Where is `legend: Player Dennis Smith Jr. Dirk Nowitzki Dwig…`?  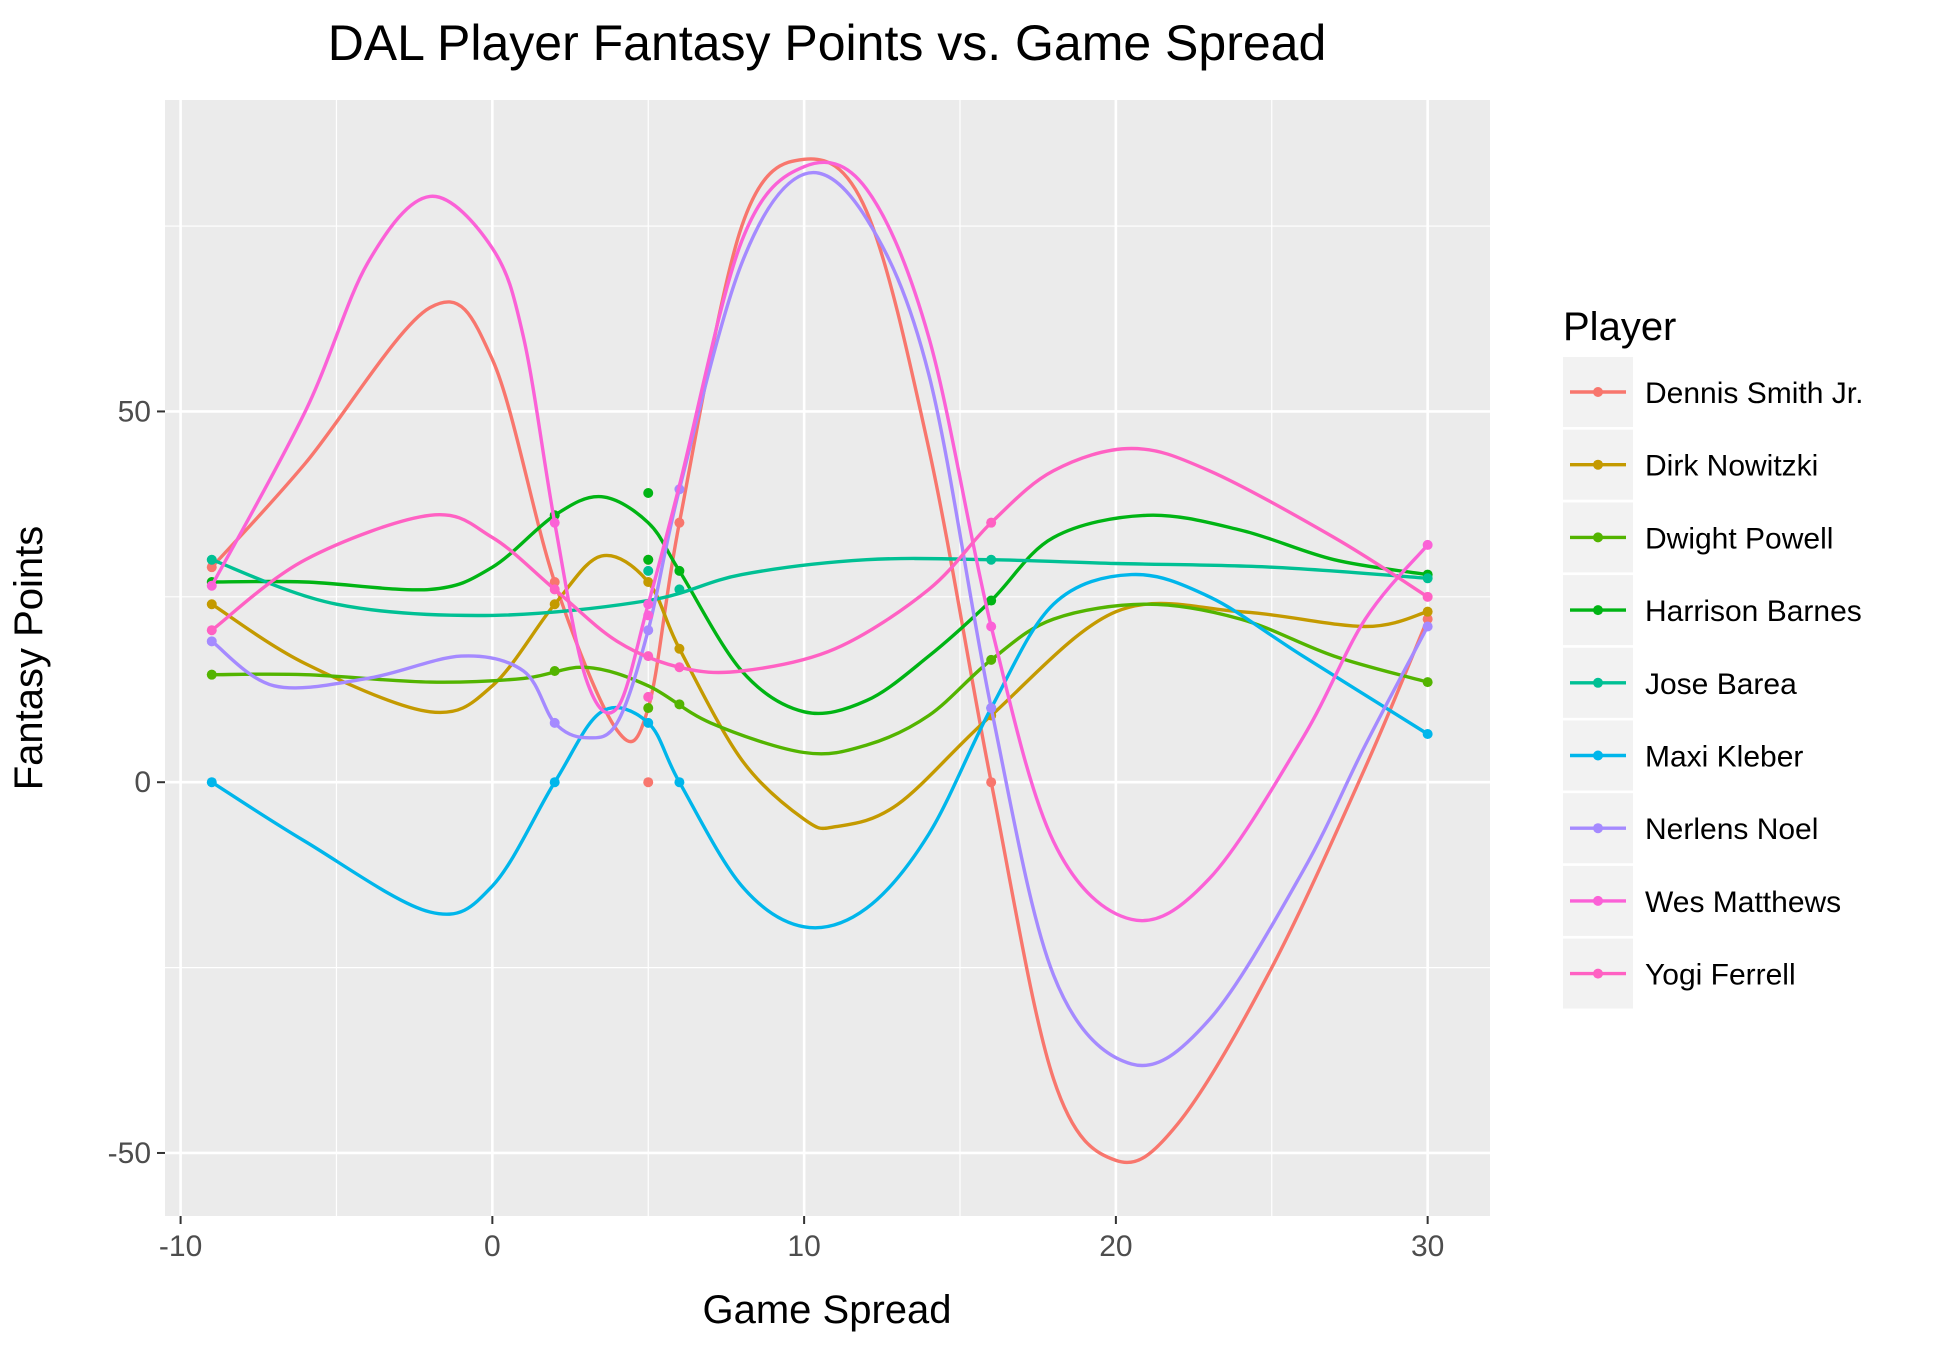 legend: Player Dennis Smith Jr. Dirk Nowitzki Dwig… is located at coordinates (1713, 657).